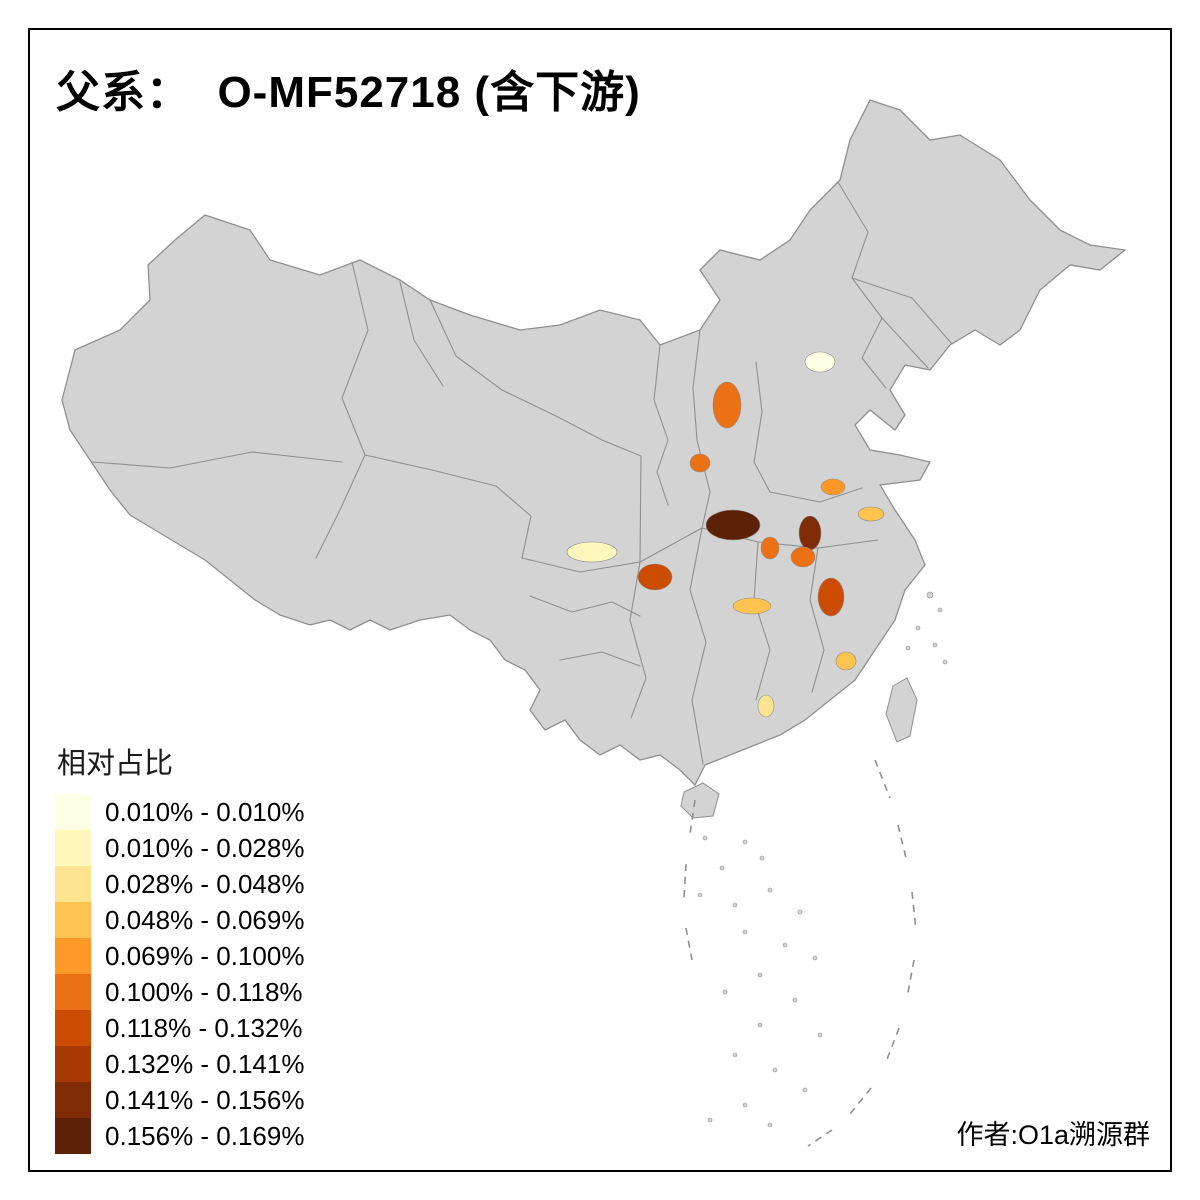 The width and height of the screenshot is (1200, 1200). I want to click on legend-item: 0.010% - 0.010%, so click(179, 812).